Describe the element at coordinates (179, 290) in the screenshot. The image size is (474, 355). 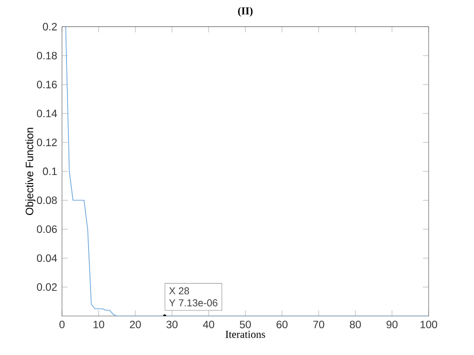
I see `annotation: X 28` at that location.